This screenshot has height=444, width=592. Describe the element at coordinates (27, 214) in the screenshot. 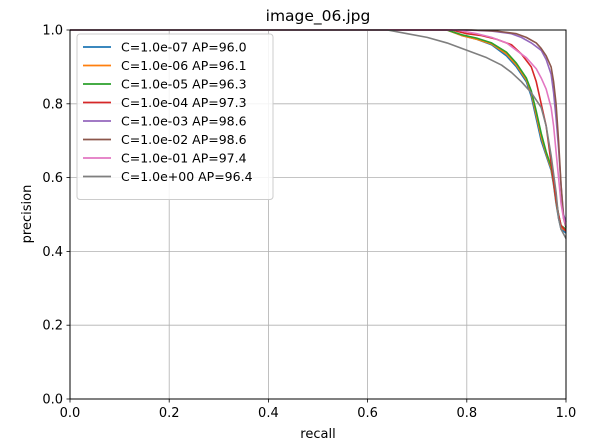

I see `y-axis-label: precision` at that location.